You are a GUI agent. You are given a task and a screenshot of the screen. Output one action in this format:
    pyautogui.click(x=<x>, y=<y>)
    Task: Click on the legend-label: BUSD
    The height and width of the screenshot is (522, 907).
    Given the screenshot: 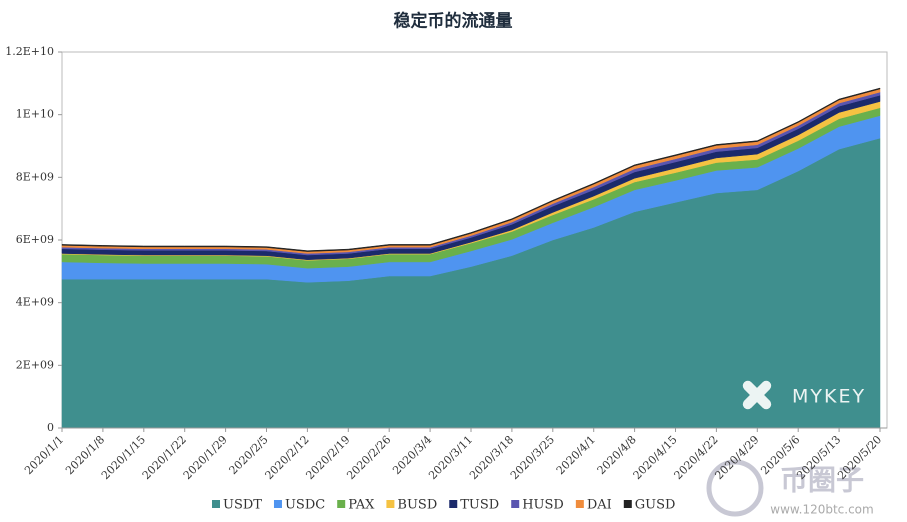 What is the action you would take?
    pyautogui.click(x=417, y=505)
    